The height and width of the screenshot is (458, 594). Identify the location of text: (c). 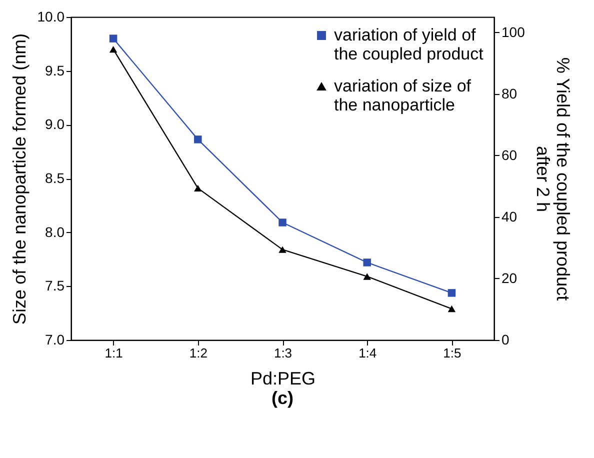
(283, 398).